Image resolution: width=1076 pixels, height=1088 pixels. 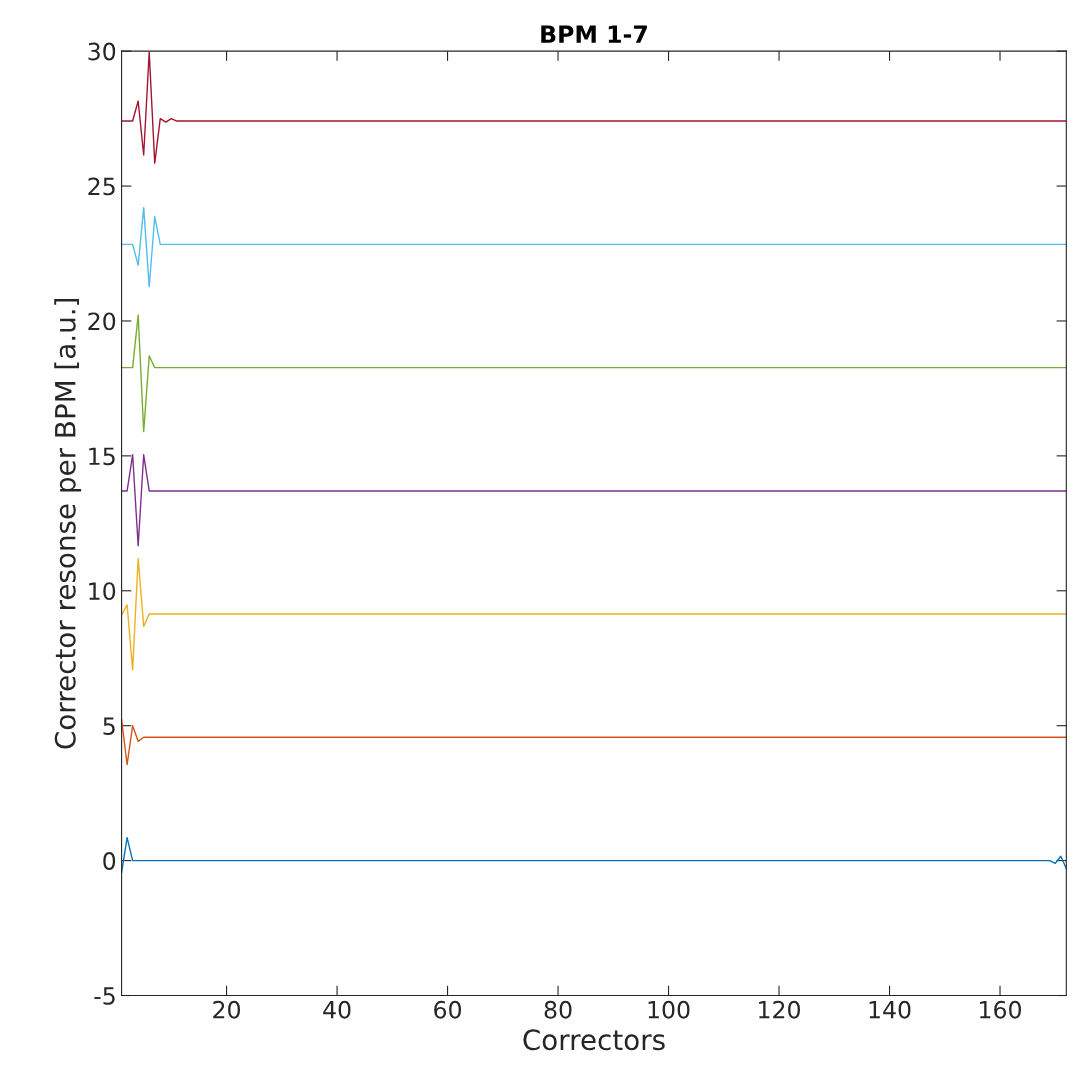 I want to click on y-tick-label: 20, so click(x=102, y=321).